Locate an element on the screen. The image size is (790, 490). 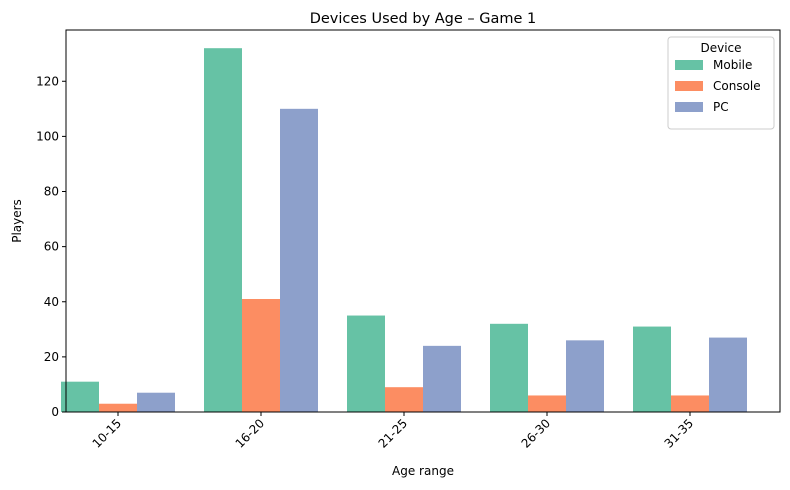
x-tick-label: 10-15 is located at coordinates (107, 433).